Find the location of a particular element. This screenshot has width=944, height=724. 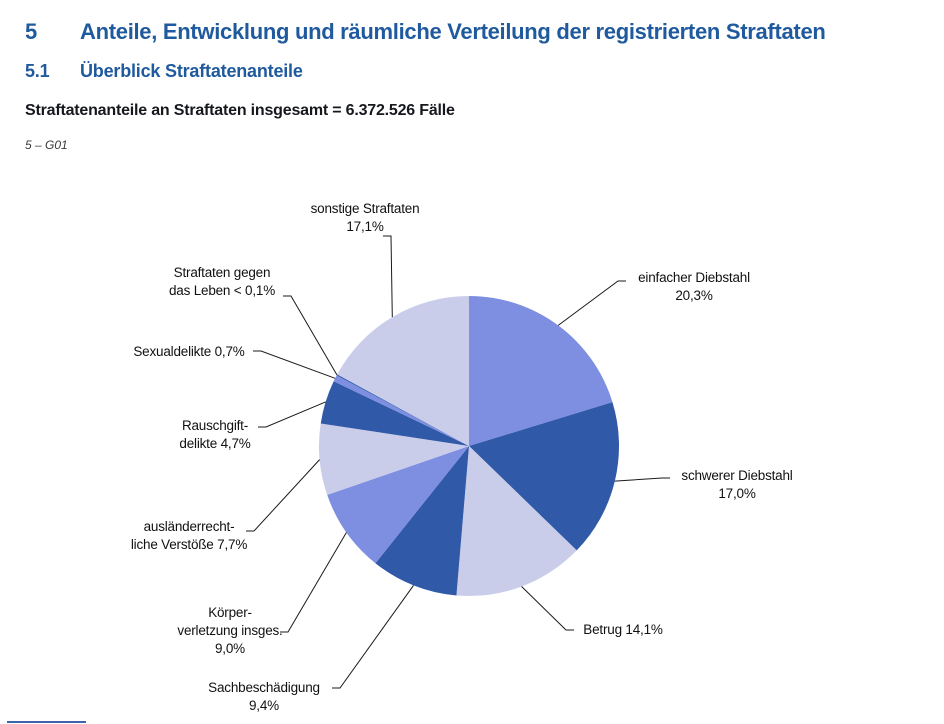

section-number: 5 is located at coordinates (31, 31).